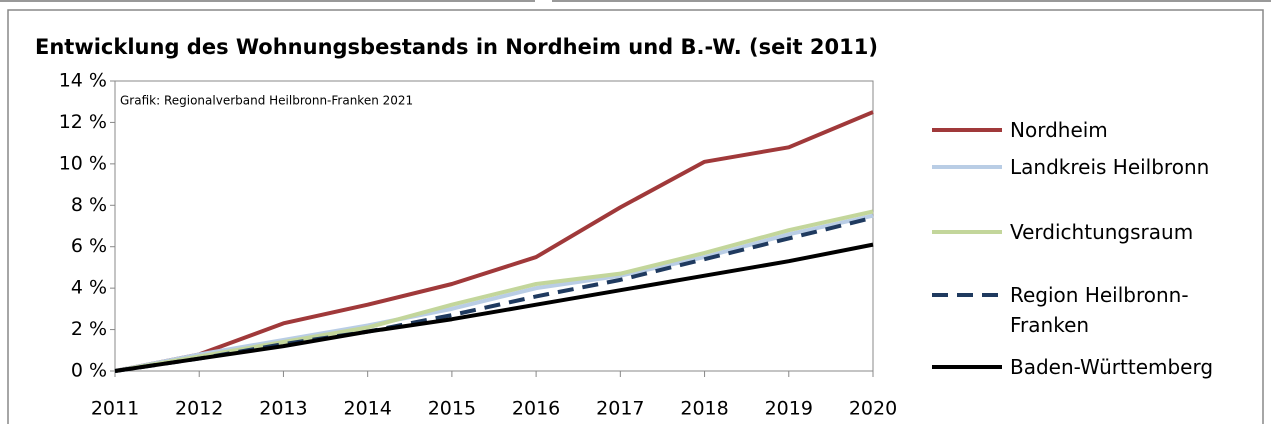 Image resolution: width=1271 pixels, height=424 pixels. I want to click on legend-label: Landkreis Heilbronn, so click(1110, 167).